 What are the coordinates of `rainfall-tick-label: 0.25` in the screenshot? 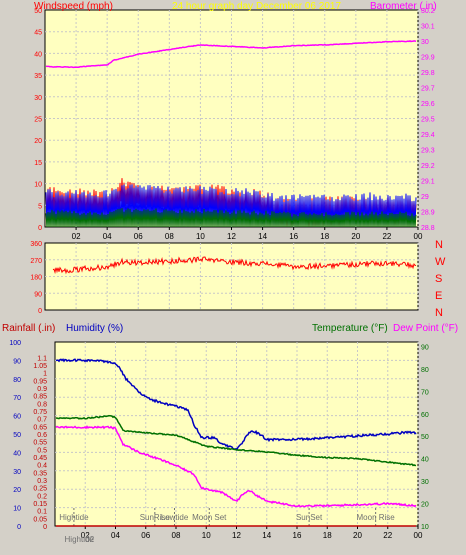 It's located at (40, 489).